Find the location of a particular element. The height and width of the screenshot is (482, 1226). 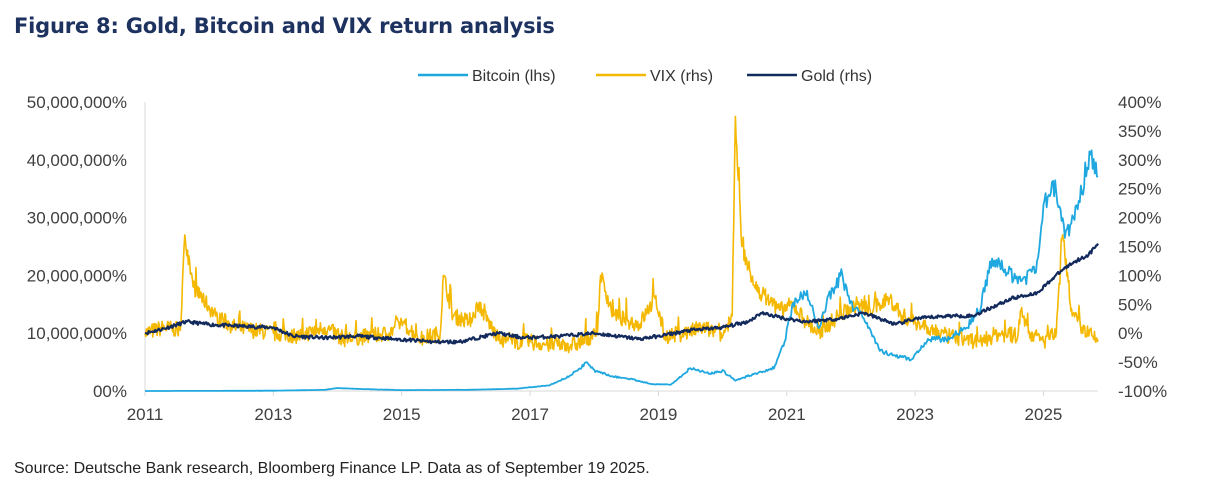

x-tick-label: 2017 is located at coordinates (530, 414).